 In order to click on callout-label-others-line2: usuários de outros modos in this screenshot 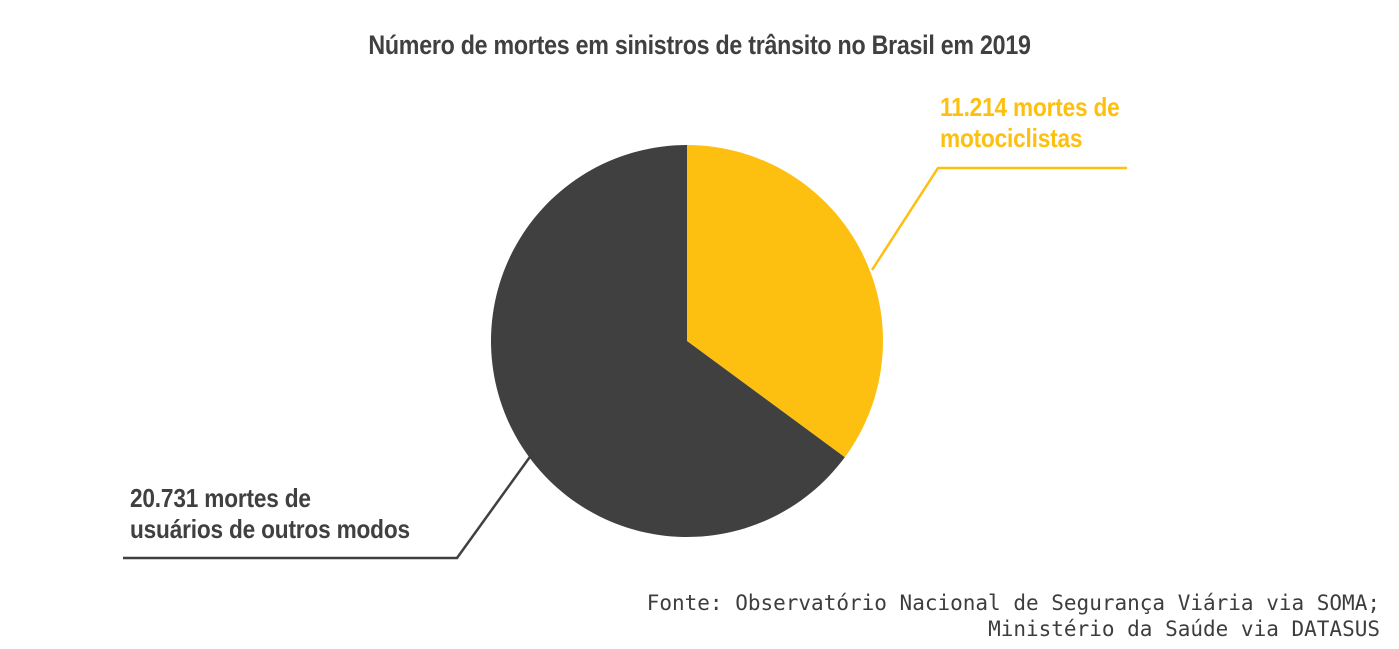, I will do `click(270, 529)`.